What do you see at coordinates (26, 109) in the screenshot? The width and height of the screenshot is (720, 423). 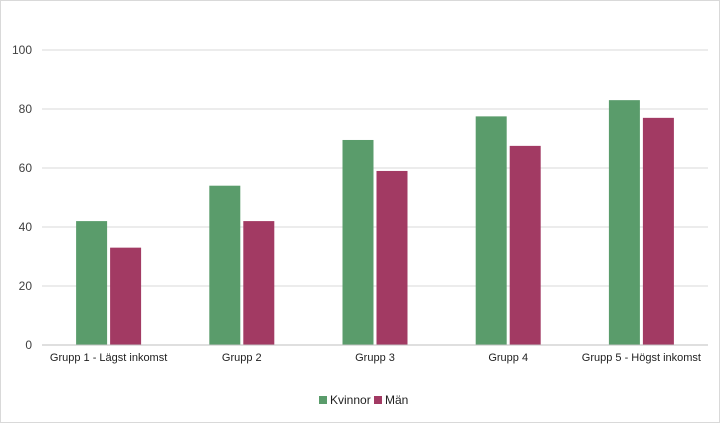 I see `y-tick-label: 80` at bounding box center [26, 109].